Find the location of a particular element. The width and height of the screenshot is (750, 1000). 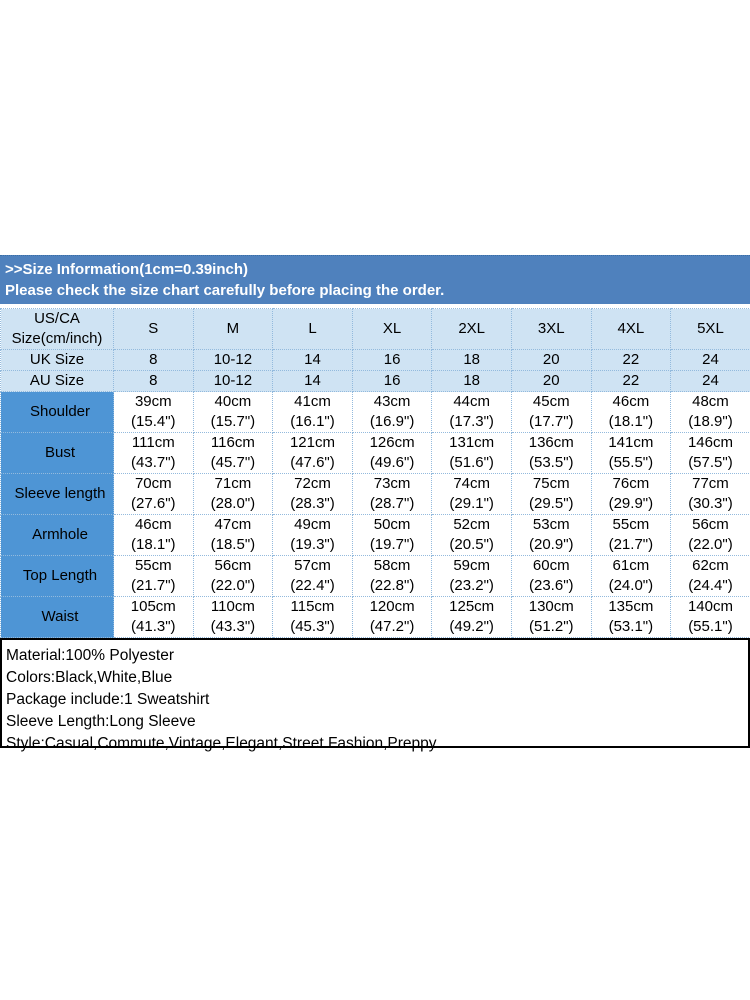

size-col-header-3xl: 3XL is located at coordinates (551, 329).